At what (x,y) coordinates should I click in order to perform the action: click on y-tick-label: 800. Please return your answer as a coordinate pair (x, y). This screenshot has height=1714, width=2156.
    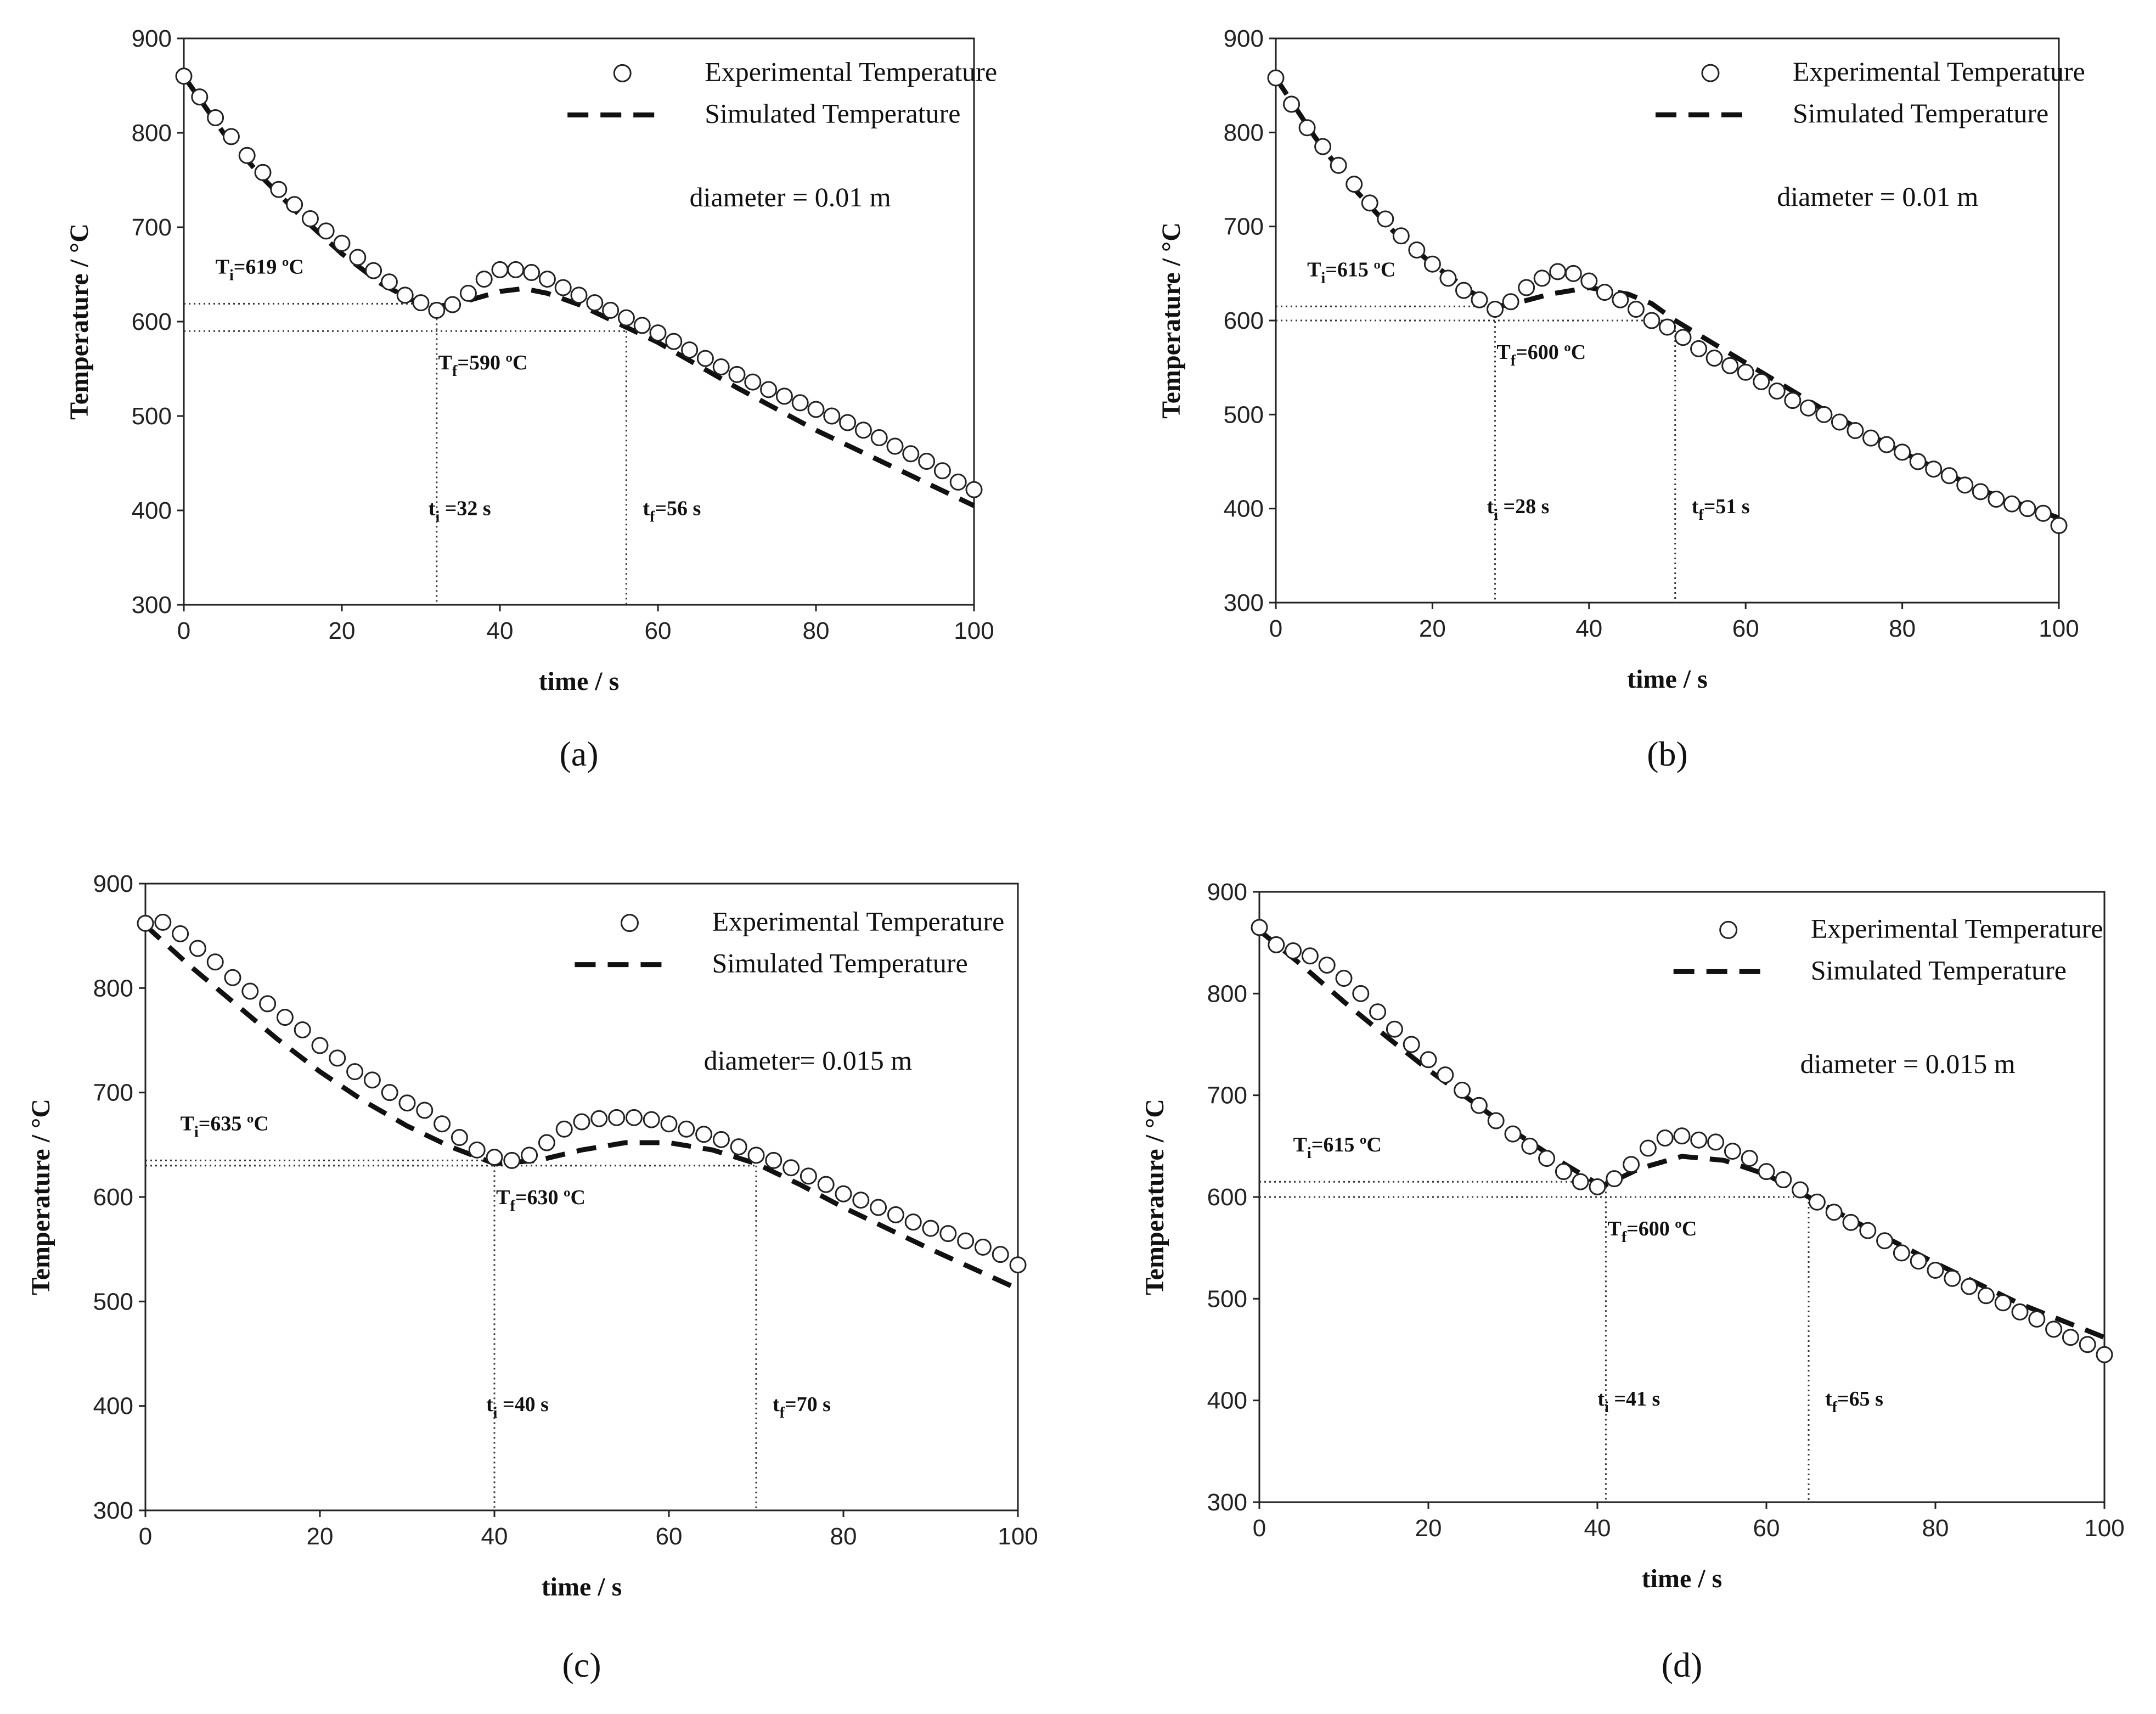
    Looking at the image, I should click on (113, 988).